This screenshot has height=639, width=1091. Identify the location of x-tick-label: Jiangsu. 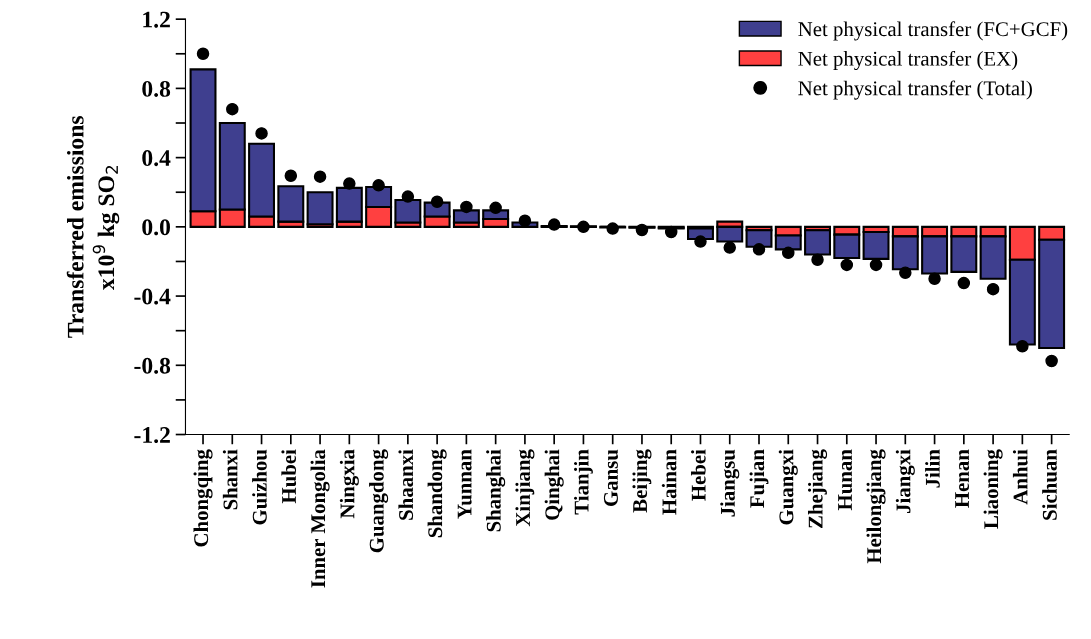
(730, 483).